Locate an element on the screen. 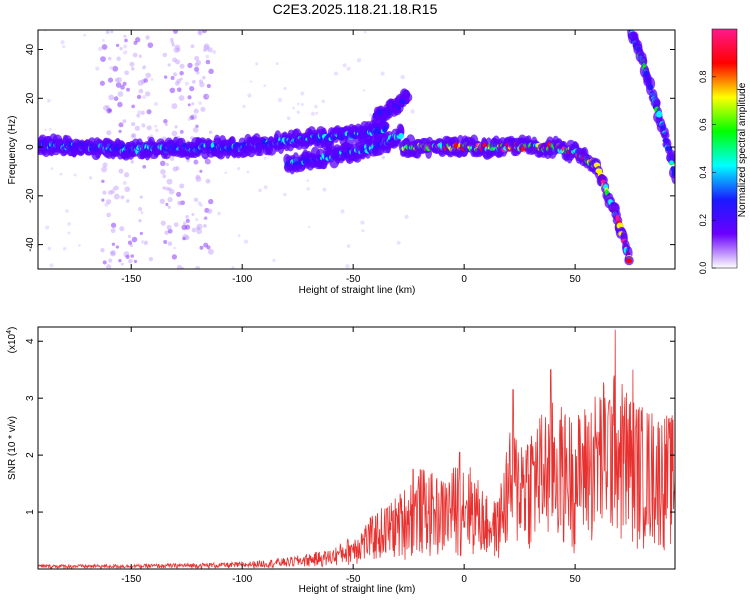  colorbar-label: Normalized spectral amplitude is located at coordinates (742, 149).